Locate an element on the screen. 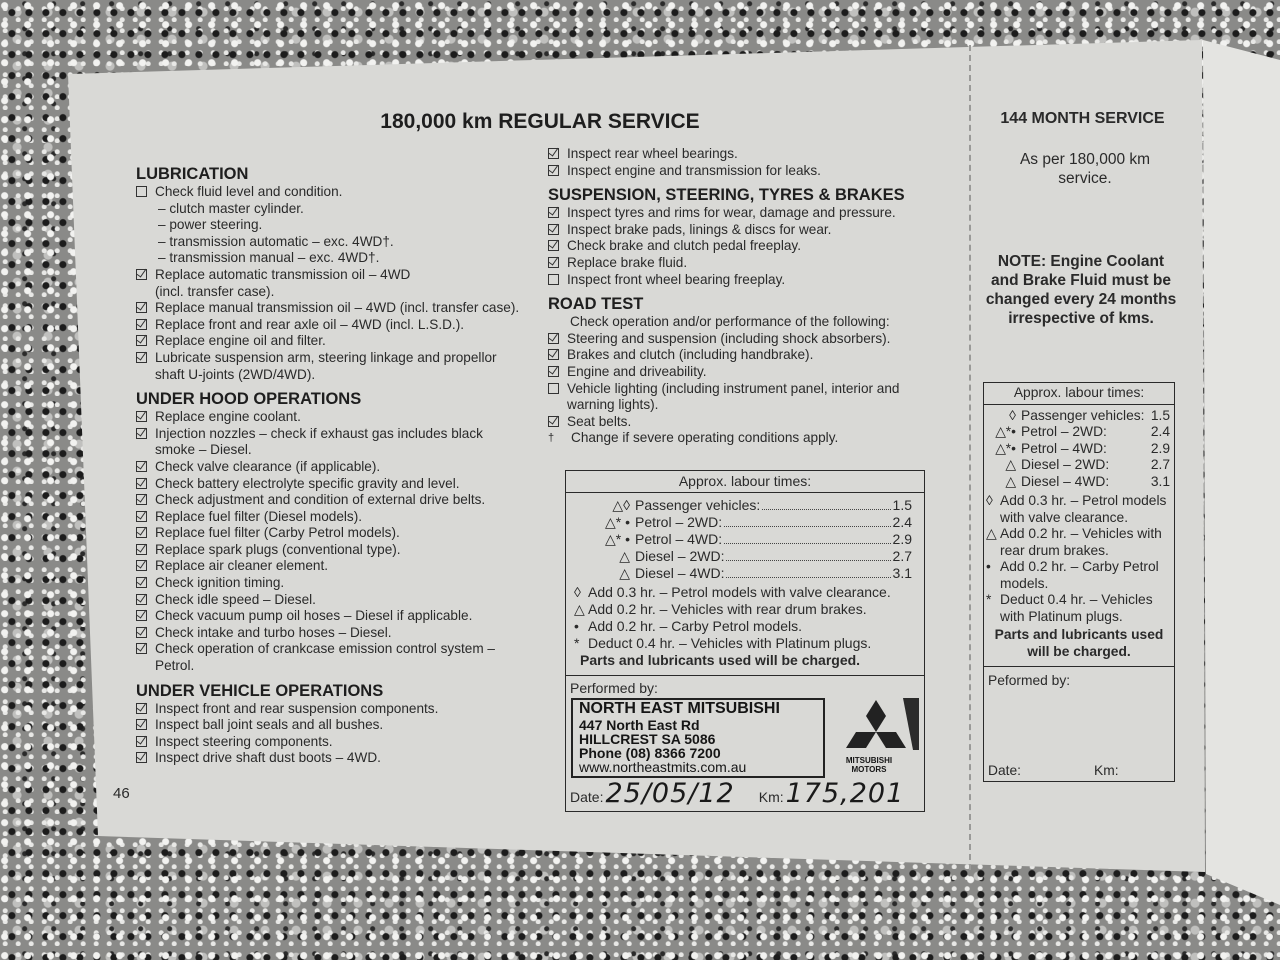 This screenshot has width=1280, height=960. labour-row: ◊ Passenger vehicles: 1.5 is located at coordinates (1078, 416).